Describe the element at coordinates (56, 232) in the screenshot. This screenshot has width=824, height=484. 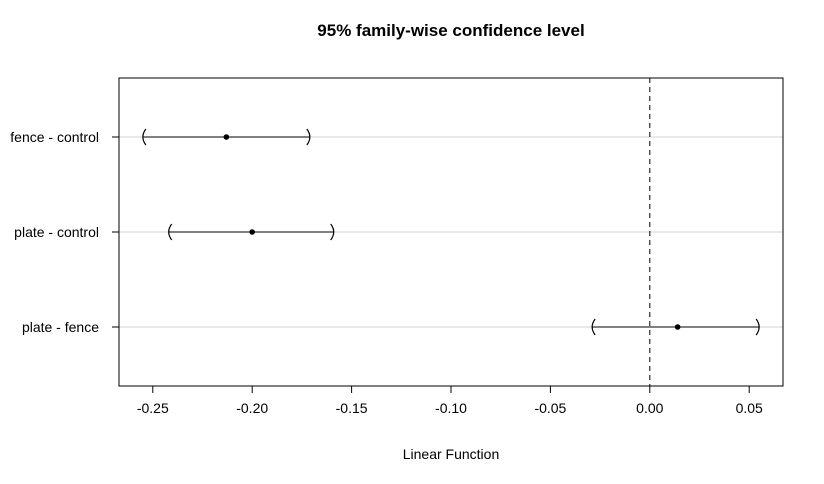
I see `y-tick-label: plate - control` at that location.